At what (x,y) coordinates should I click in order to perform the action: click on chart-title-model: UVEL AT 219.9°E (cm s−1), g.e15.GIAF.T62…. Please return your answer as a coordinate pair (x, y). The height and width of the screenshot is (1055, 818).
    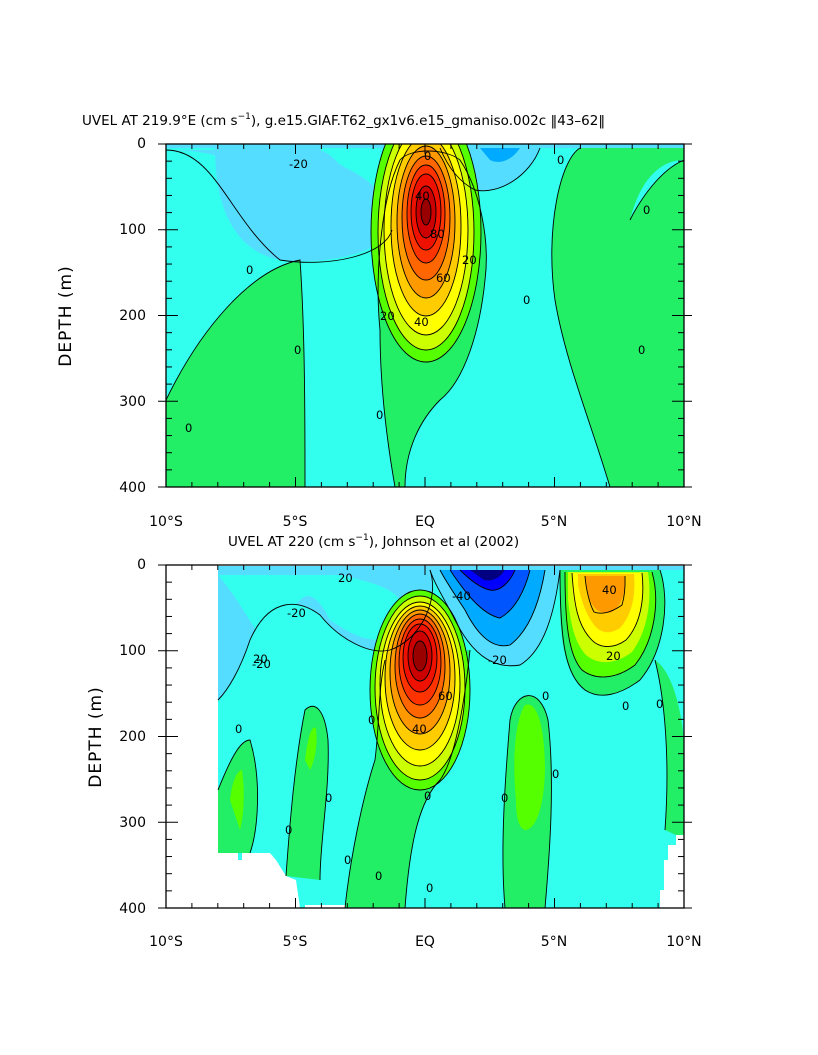
    Looking at the image, I should click on (343, 120).